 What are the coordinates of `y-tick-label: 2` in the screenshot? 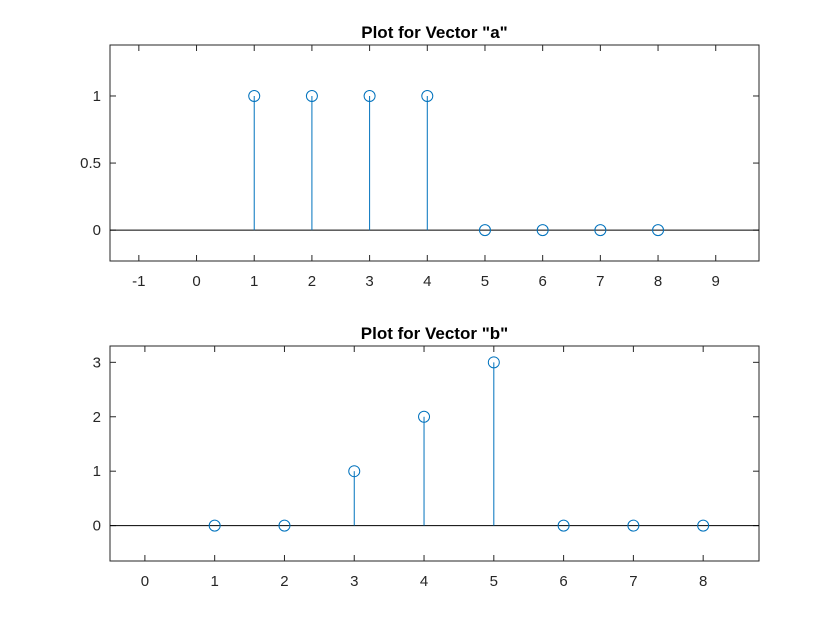 It's located at (97, 417).